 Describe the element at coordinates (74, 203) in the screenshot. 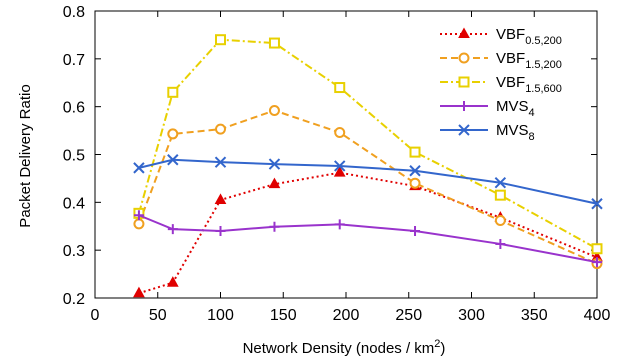

I see `y-tick-label: 0.4` at that location.